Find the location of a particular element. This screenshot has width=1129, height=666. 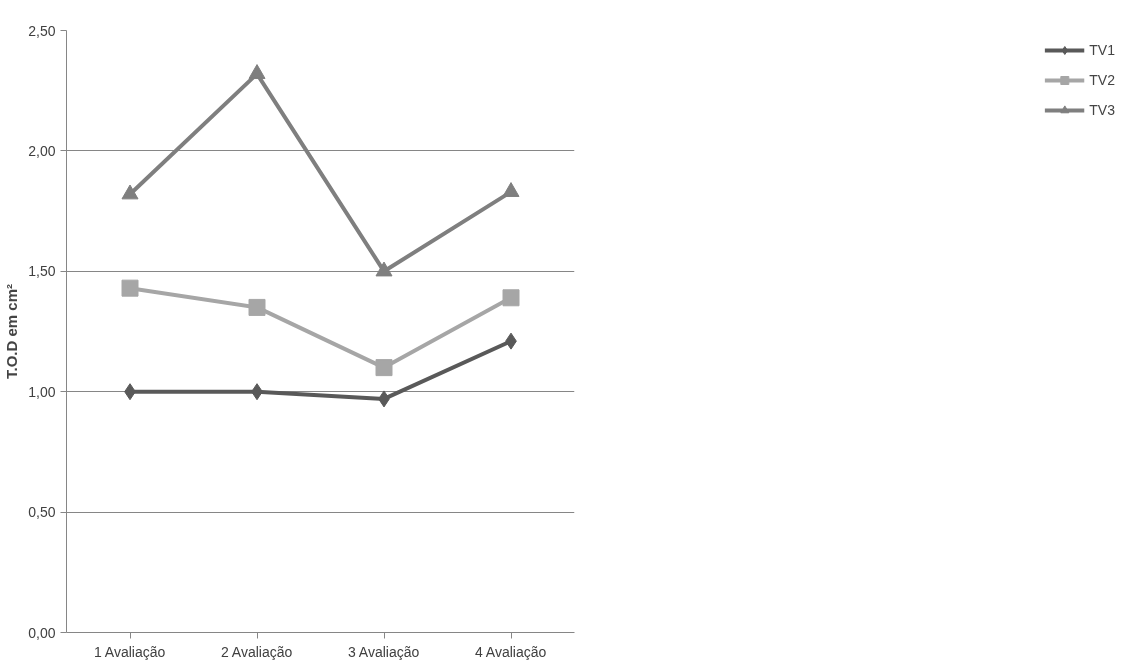

y-tick-label: 0,00 is located at coordinates (42, 632).